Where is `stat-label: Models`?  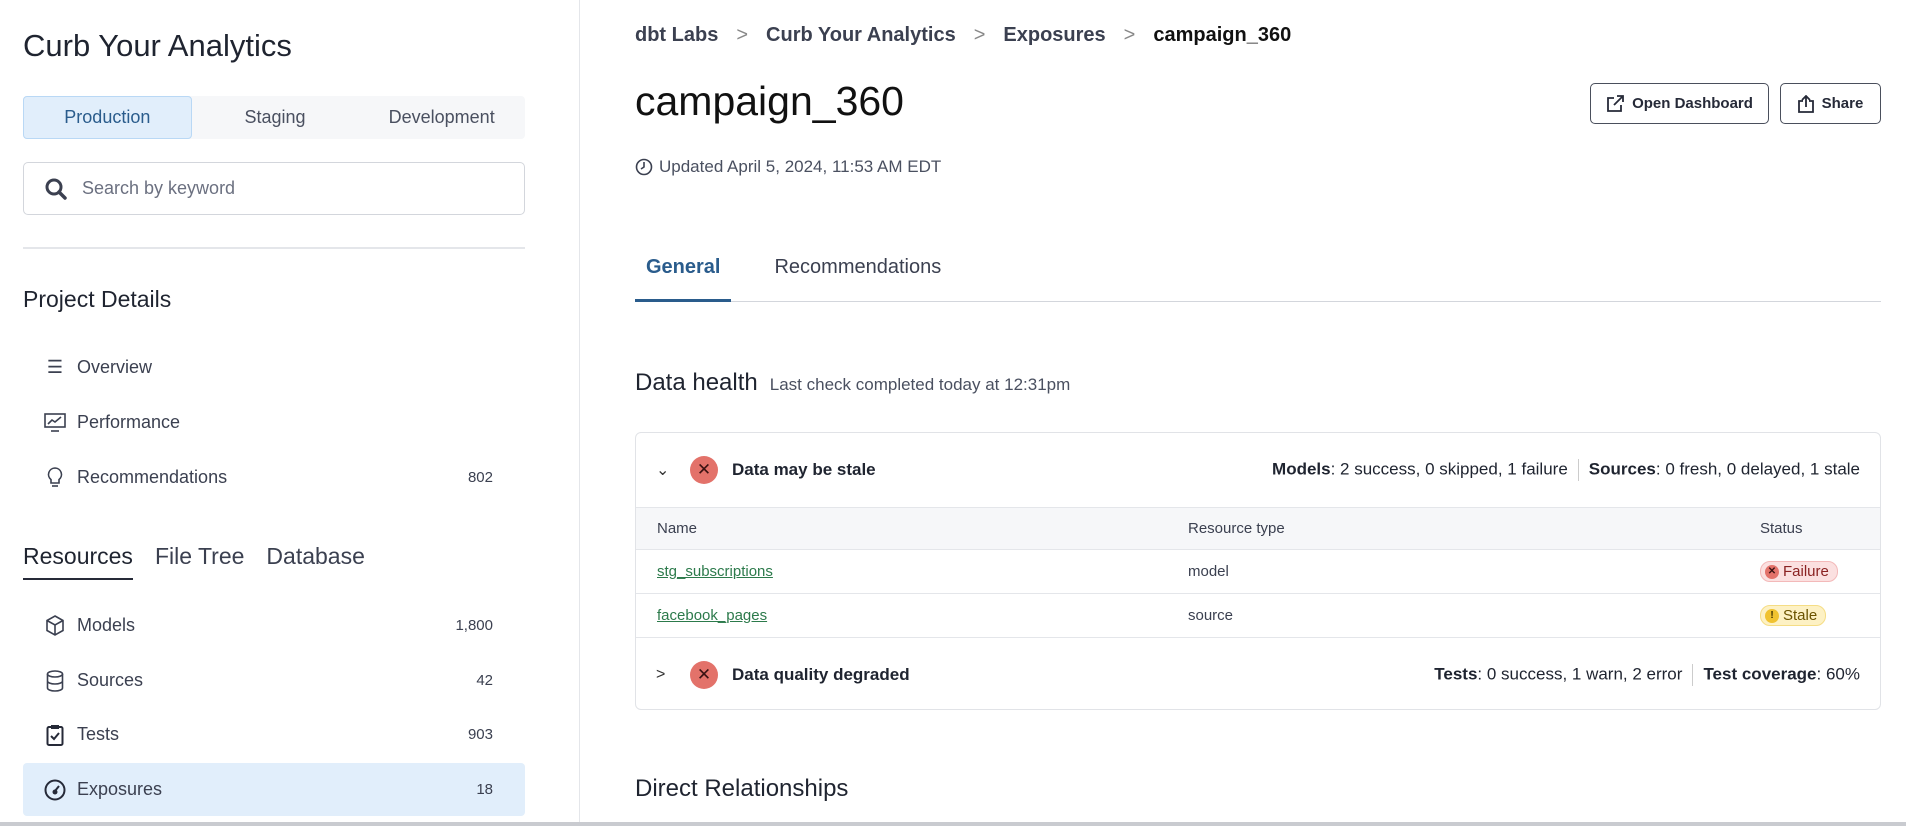
stat-label: Models is located at coordinates (1301, 469).